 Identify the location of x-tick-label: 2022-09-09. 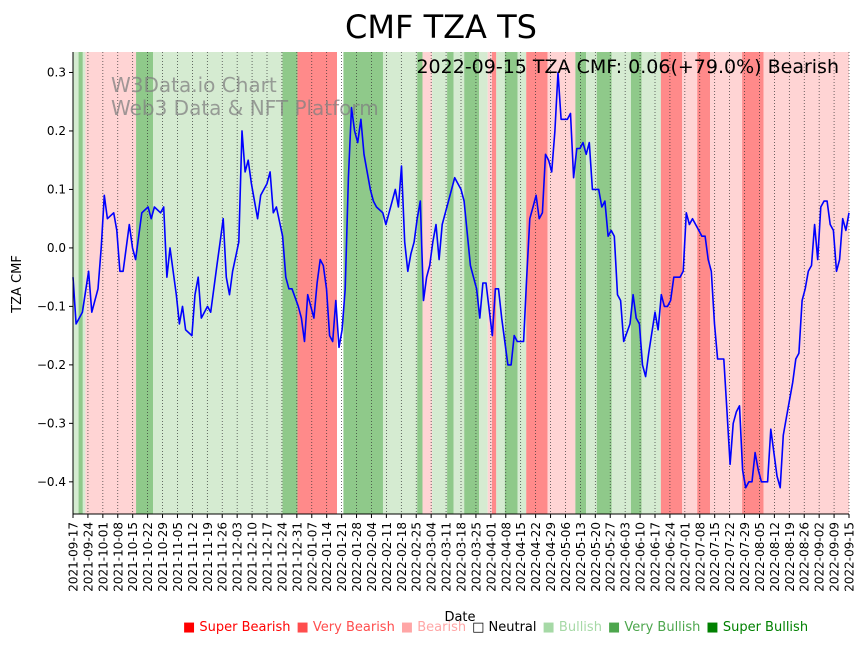
(835, 557).